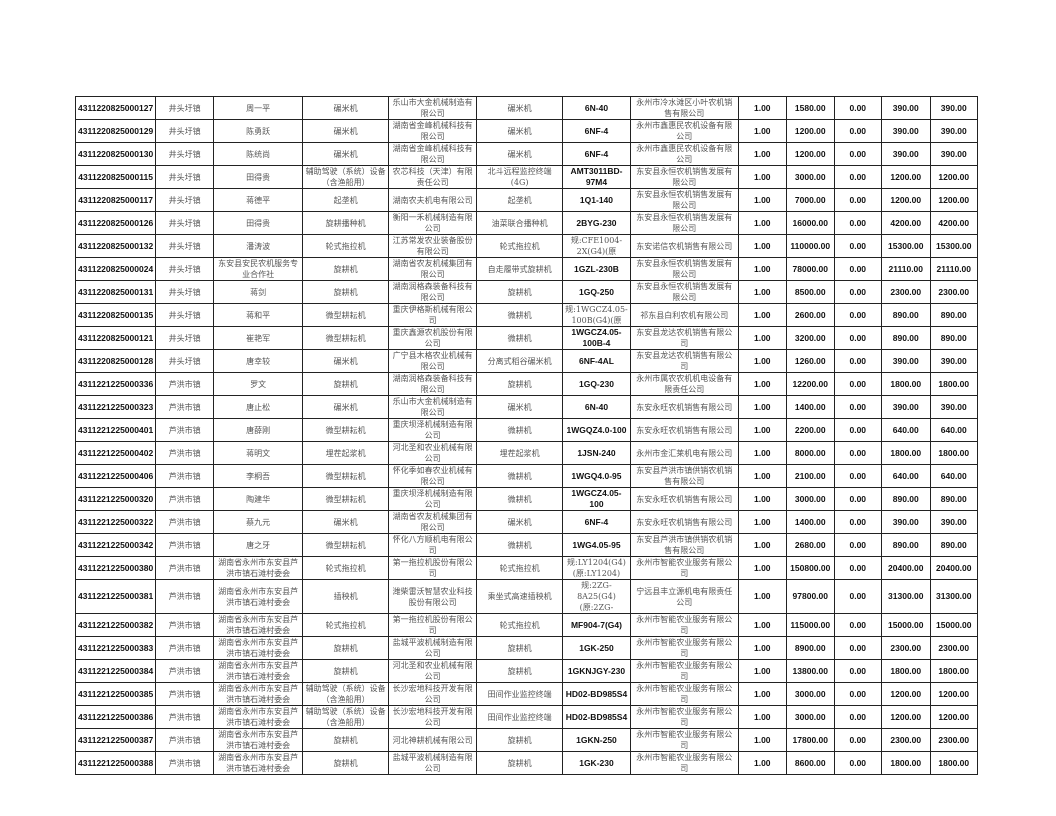  I want to click on machine-category-cell: 微型耕耘机, so click(346, 338).